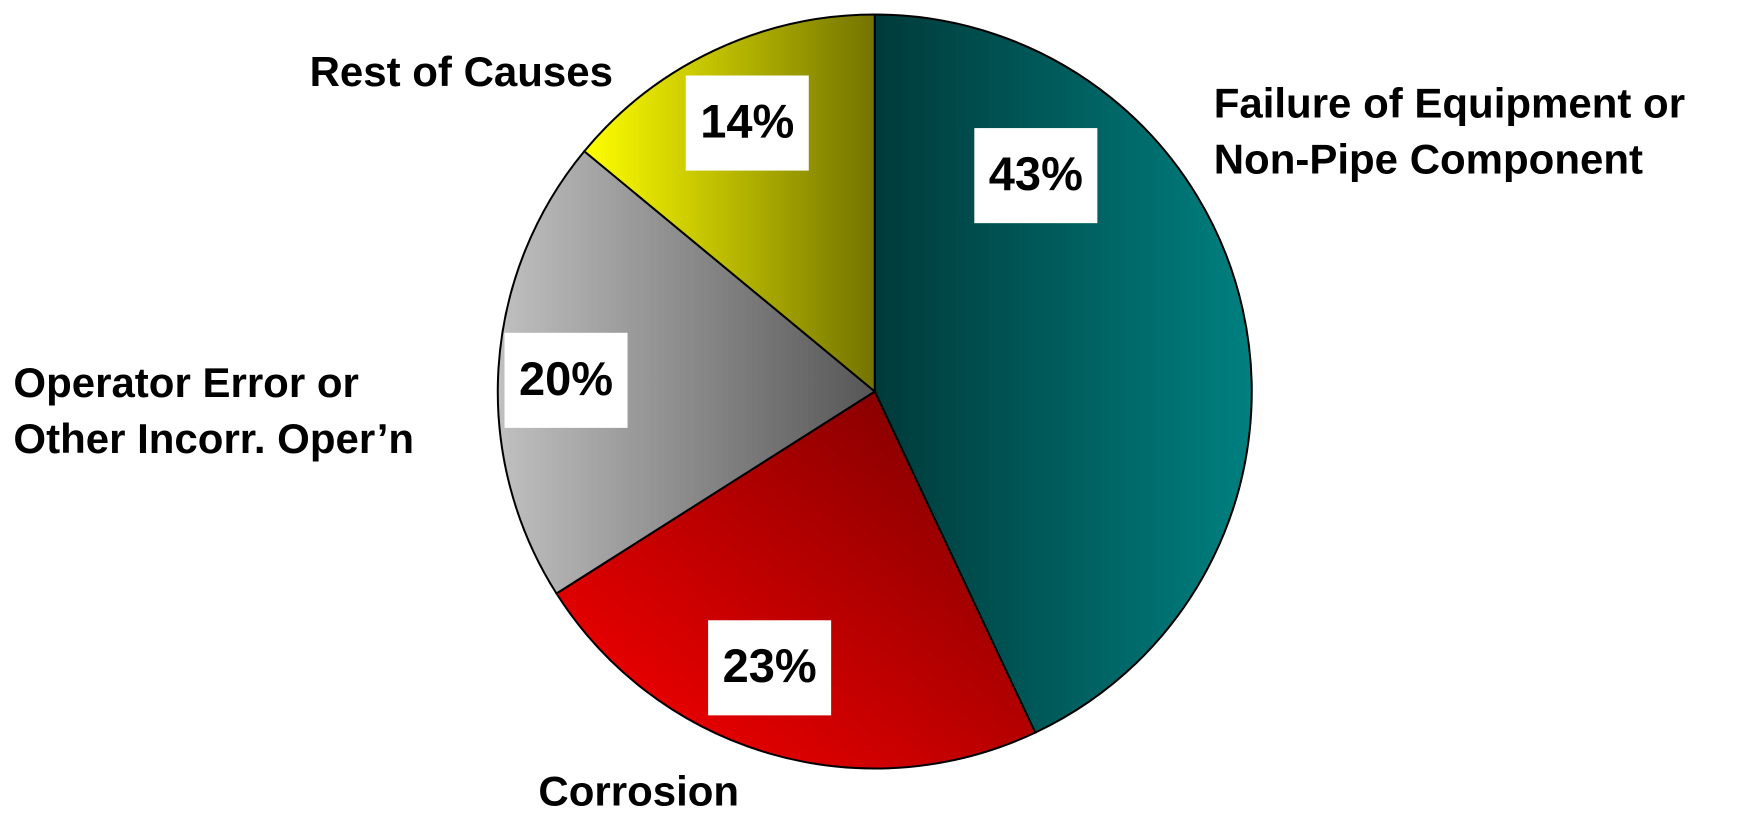 This screenshot has width=1754, height=816. I want to click on category-label: Failure of Equipment or, so click(1449, 102).